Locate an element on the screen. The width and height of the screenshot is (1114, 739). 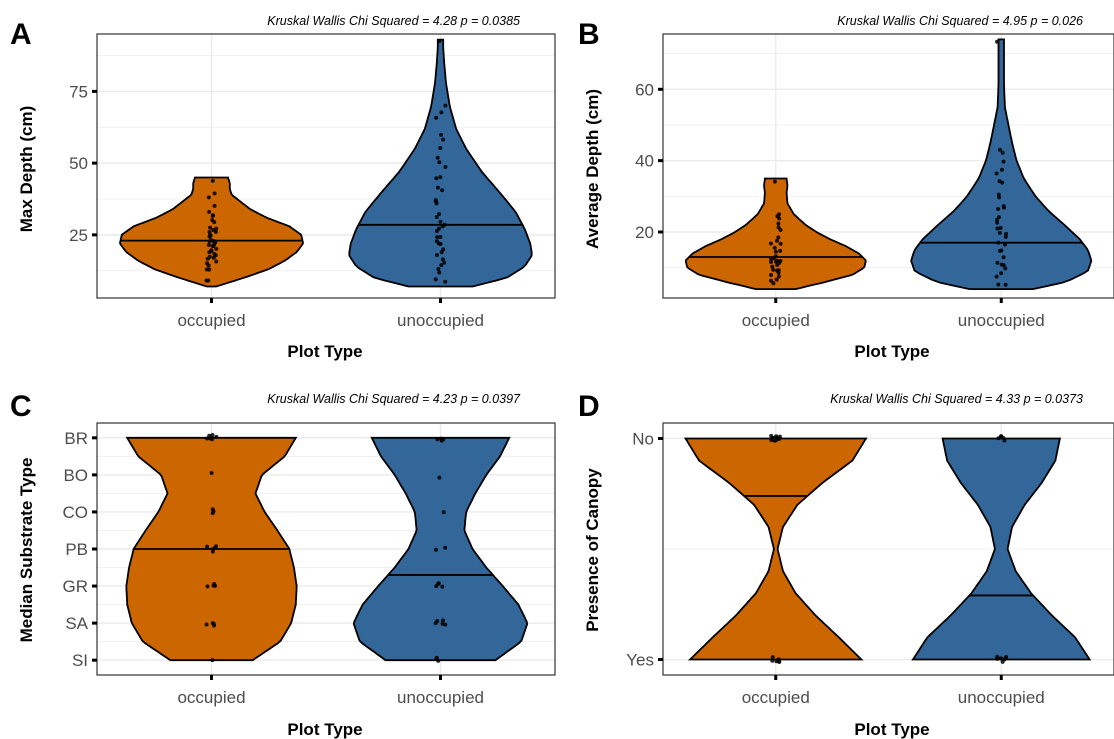
y-axis-title: Max Depth (cm) is located at coordinates (26, 169).